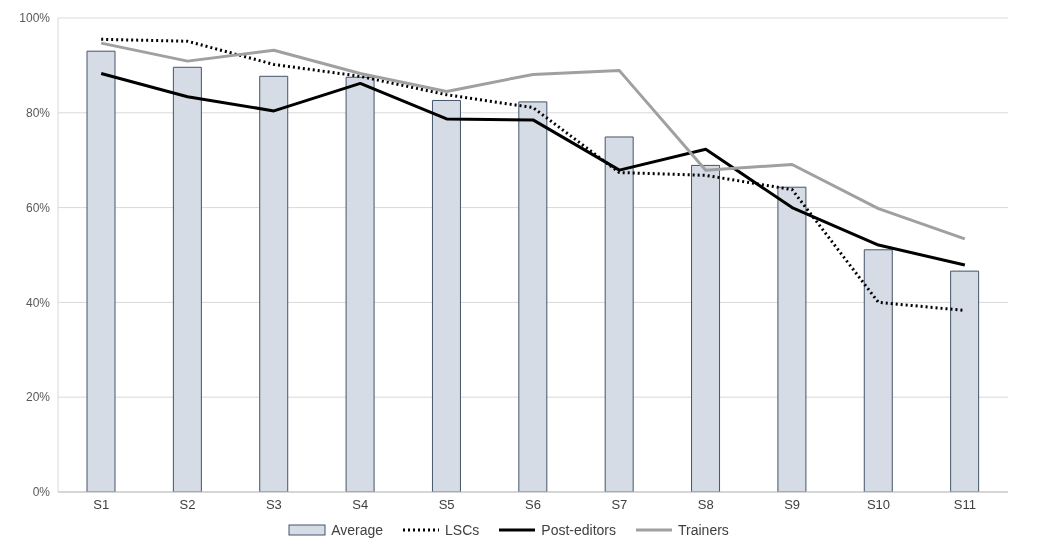  I want to click on x-tick-label: S4, so click(360, 505).